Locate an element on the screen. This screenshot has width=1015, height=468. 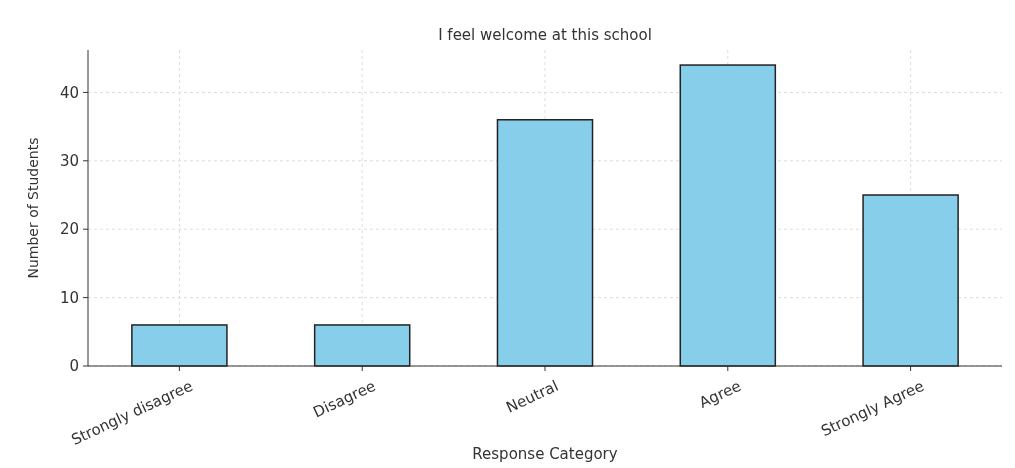
y-tick-label: 10 is located at coordinates (69, 297).